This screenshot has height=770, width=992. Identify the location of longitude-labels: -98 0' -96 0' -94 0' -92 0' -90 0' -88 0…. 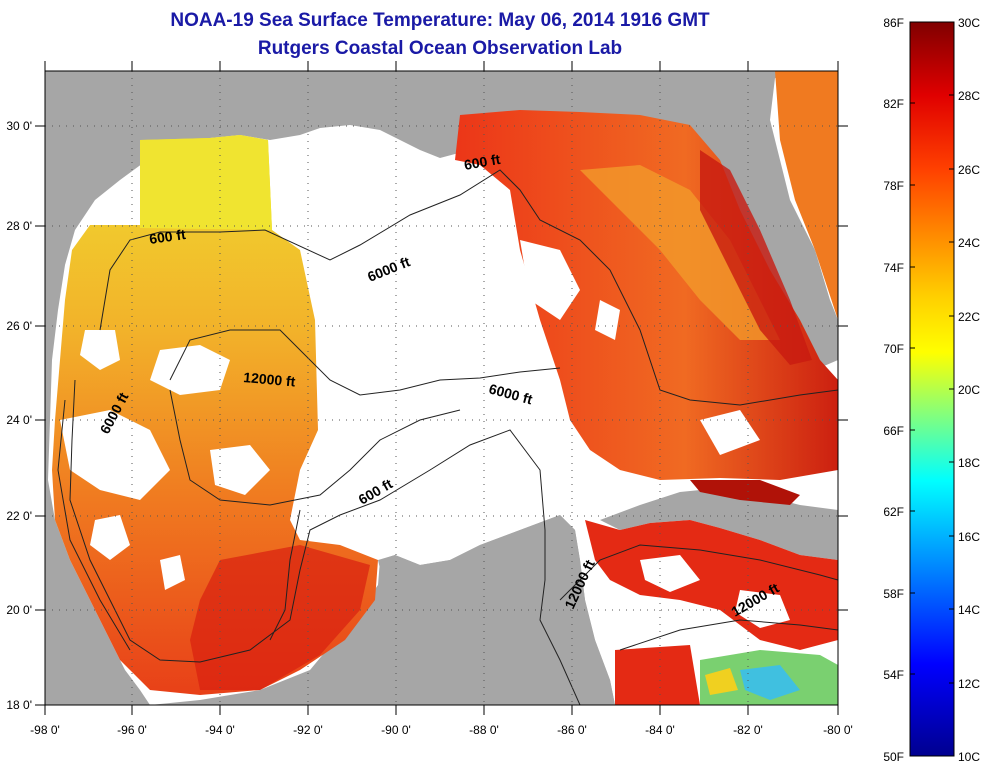
(441, 730).